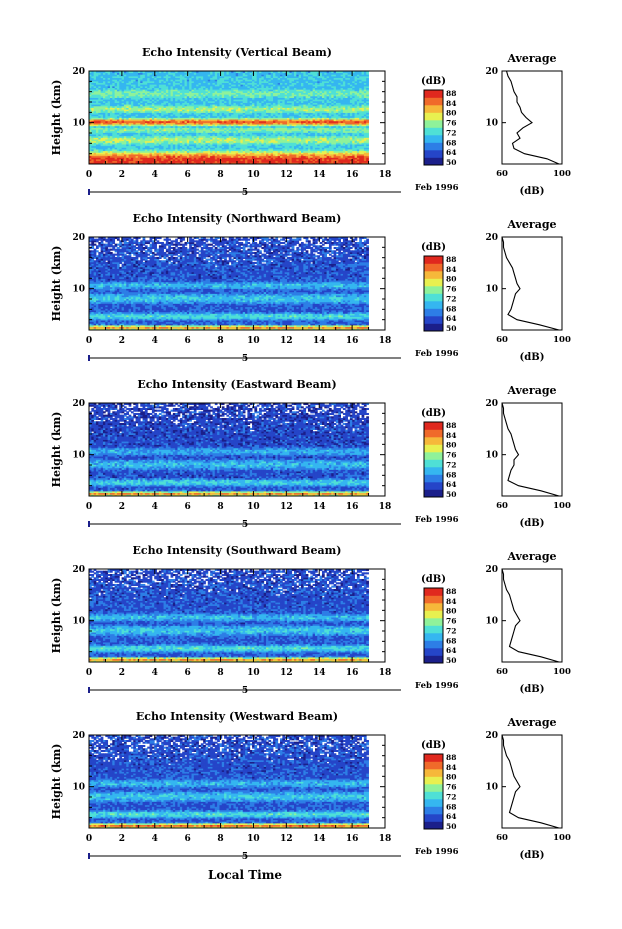  What do you see at coordinates (229, 117) in the screenshot?
I see `heatmap` at bounding box center [229, 117].